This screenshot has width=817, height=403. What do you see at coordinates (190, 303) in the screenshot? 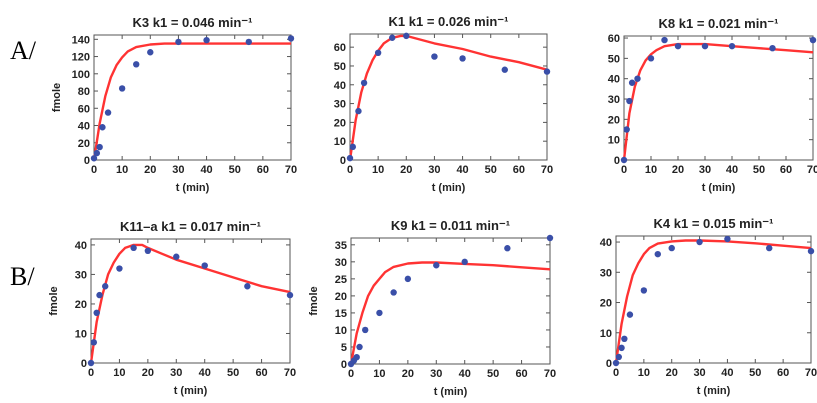
I see `chart-4-model-curve` at bounding box center [190, 303].